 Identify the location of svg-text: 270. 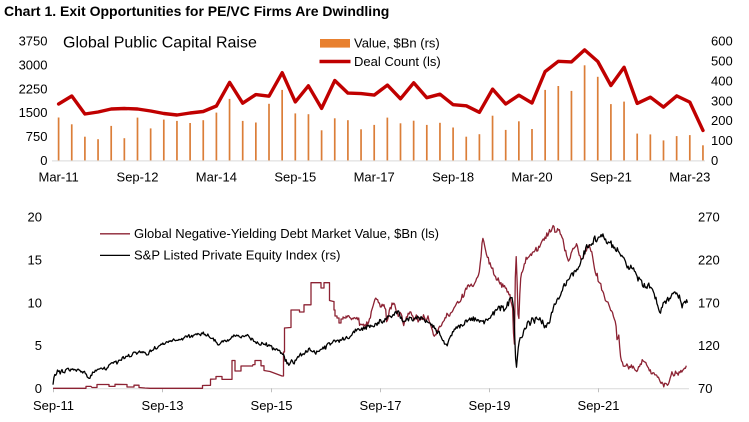
(709, 217).